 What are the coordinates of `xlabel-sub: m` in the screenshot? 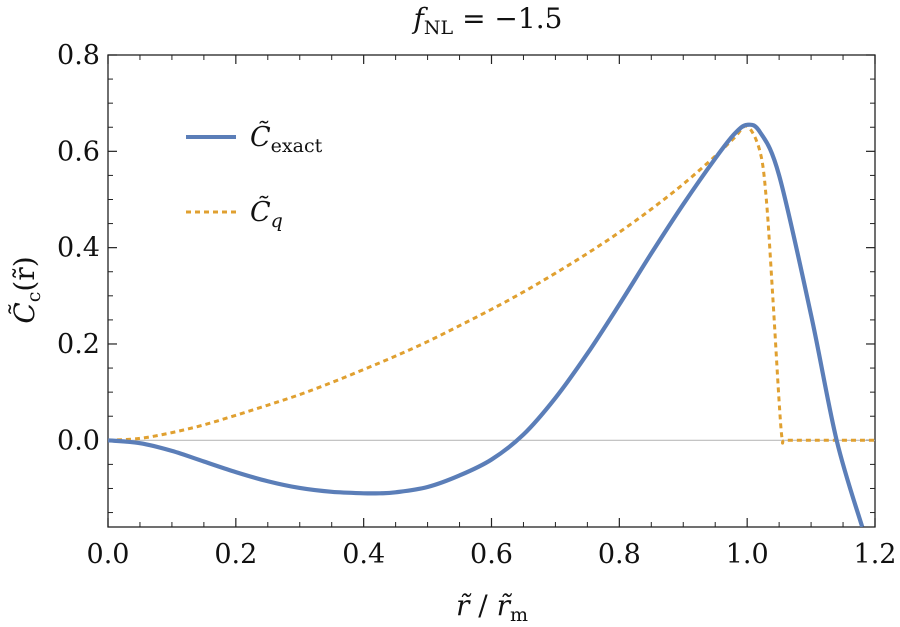 It's located at (519, 615).